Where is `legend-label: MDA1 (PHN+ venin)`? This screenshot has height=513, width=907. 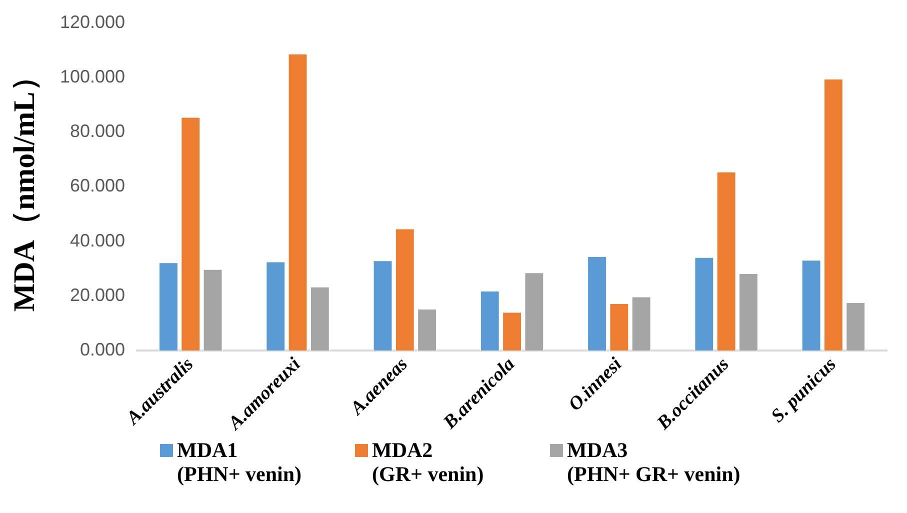
legend-label: MDA1 (PHN+ venin) is located at coordinates (239, 462).